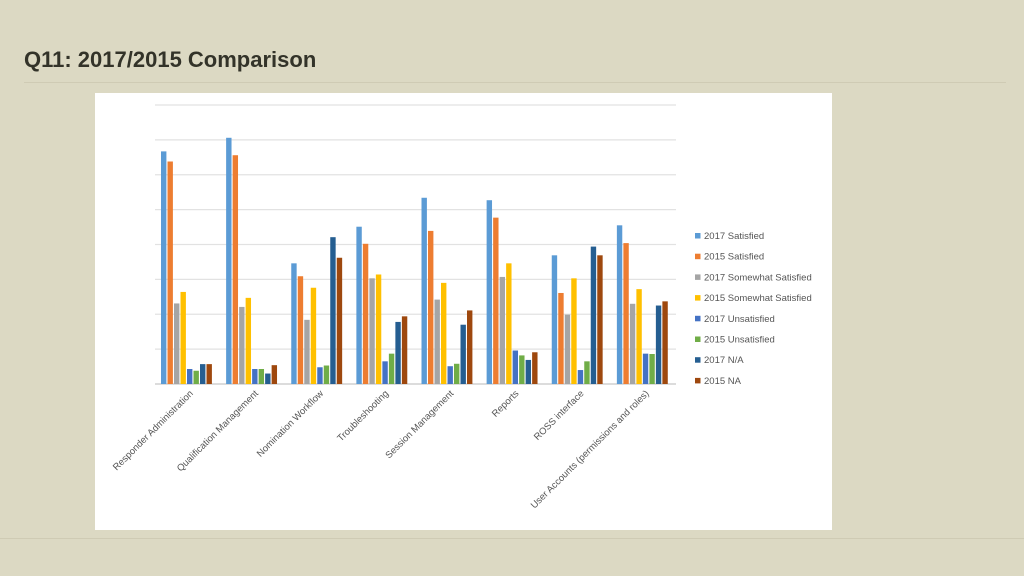  I want to click on legend-label: 2015 Unsatisfied, so click(739, 340).